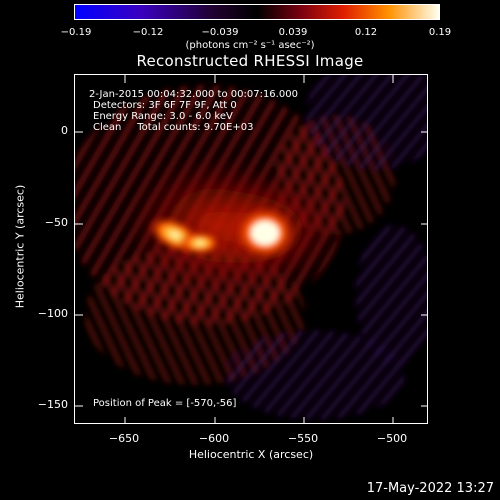 This screenshot has height=500, width=500. Describe the element at coordinates (165, 105) in the screenshot. I see `info-detectors: Detectors: 3F 6F 7F 9F, Att 0` at that location.